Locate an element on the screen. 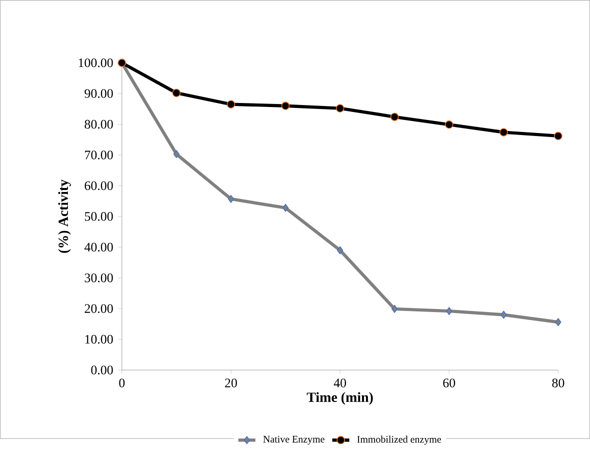  y-tick-label: 30.00 is located at coordinates (98, 278).